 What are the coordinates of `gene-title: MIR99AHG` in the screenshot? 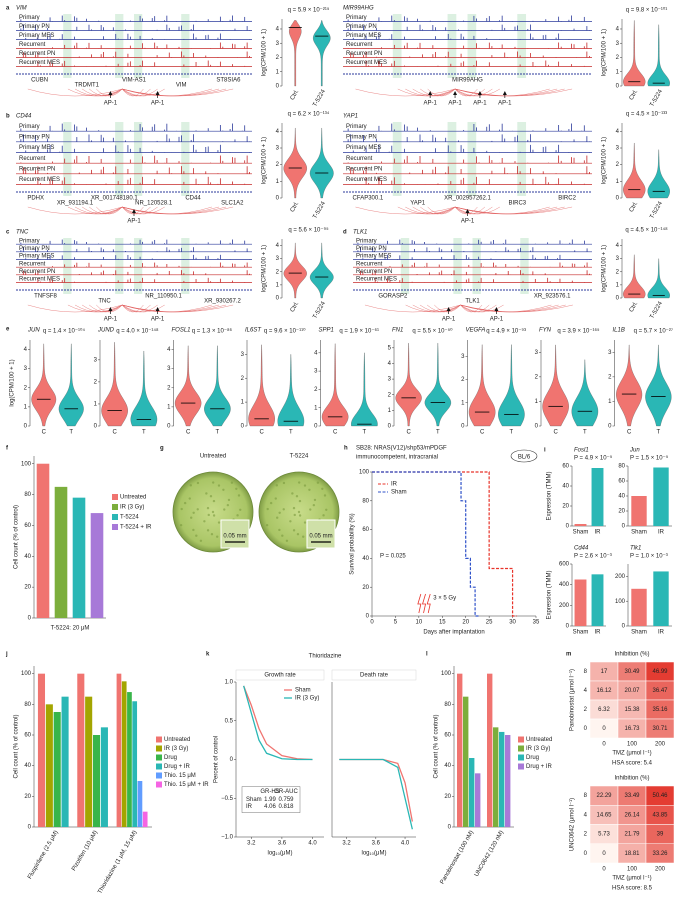 It's located at (358, 9).